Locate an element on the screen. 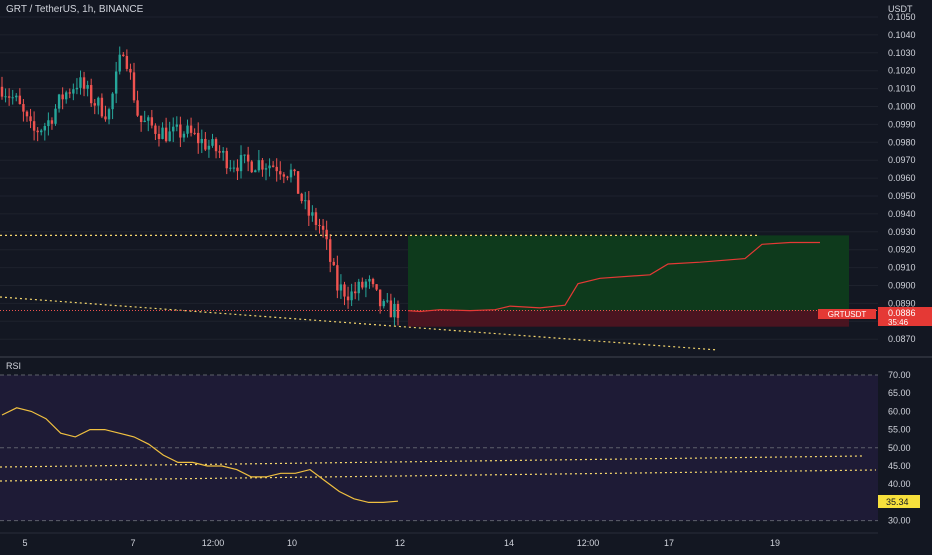 This screenshot has height=555, width=932. rsi-tick-label: 30.00 is located at coordinates (899, 521).